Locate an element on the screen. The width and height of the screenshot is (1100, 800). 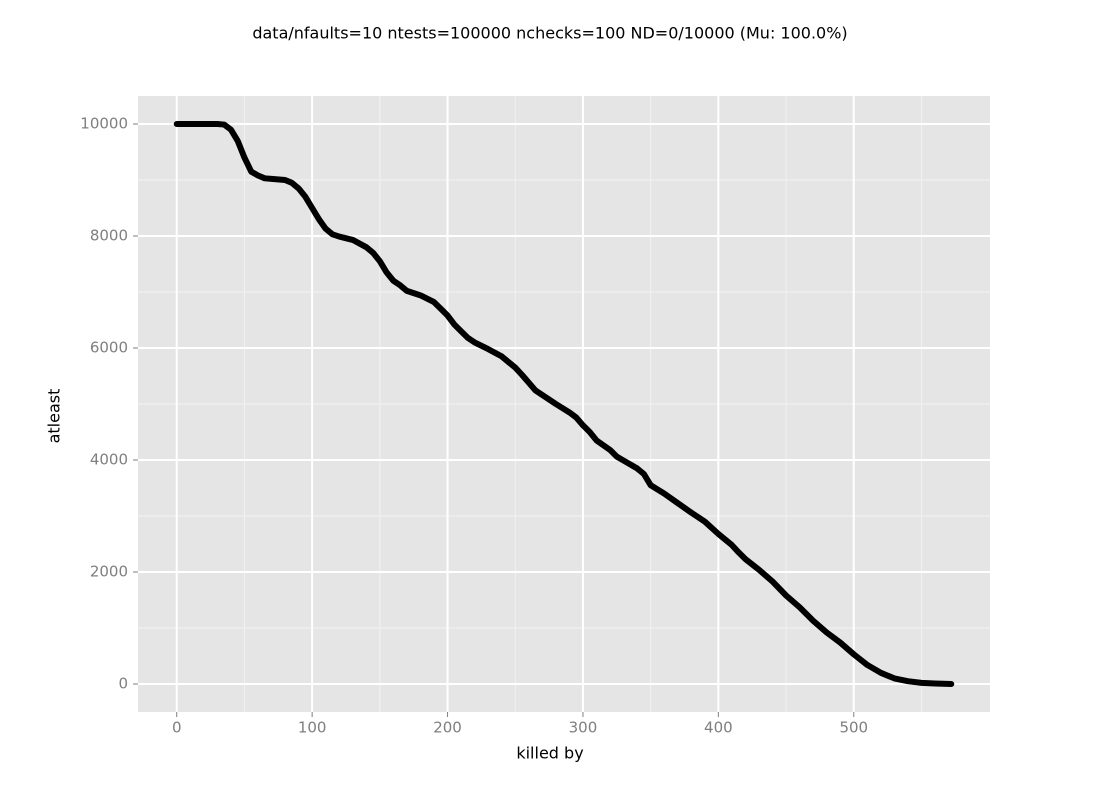
y-tick-label: 10000 is located at coordinates (104, 124).